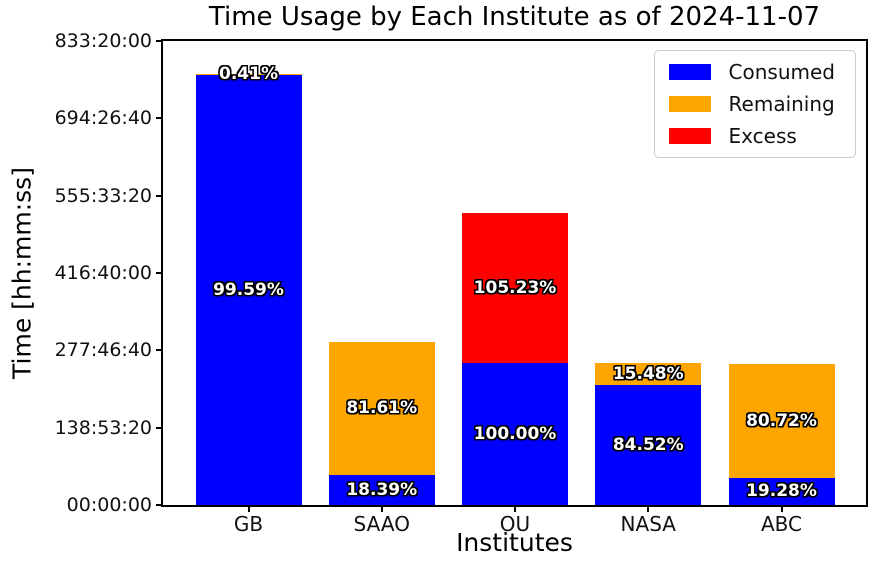 This screenshot has width=875, height=574. What do you see at coordinates (103, 427) in the screenshot?
I see `y-tick-label: 138:53:20` at bounding box center [103, 427].